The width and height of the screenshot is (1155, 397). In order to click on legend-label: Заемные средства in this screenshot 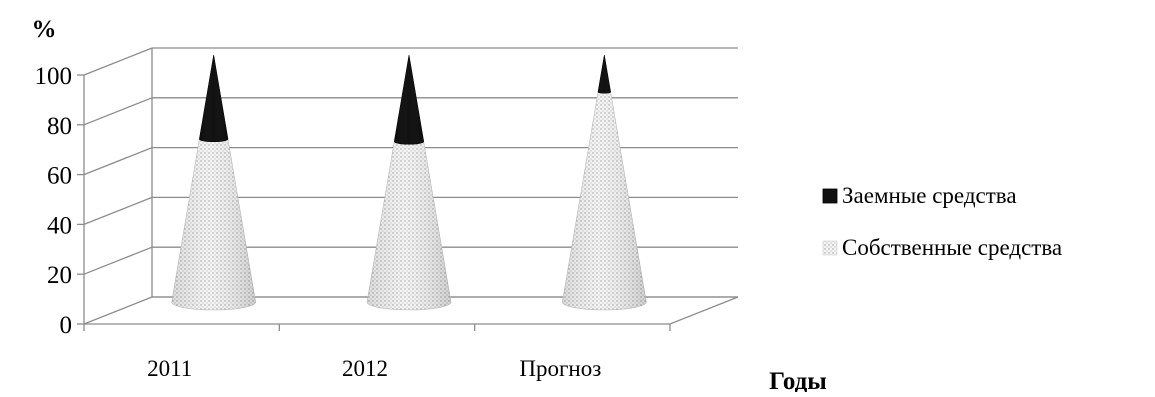, I will do `click(929, 195)`.